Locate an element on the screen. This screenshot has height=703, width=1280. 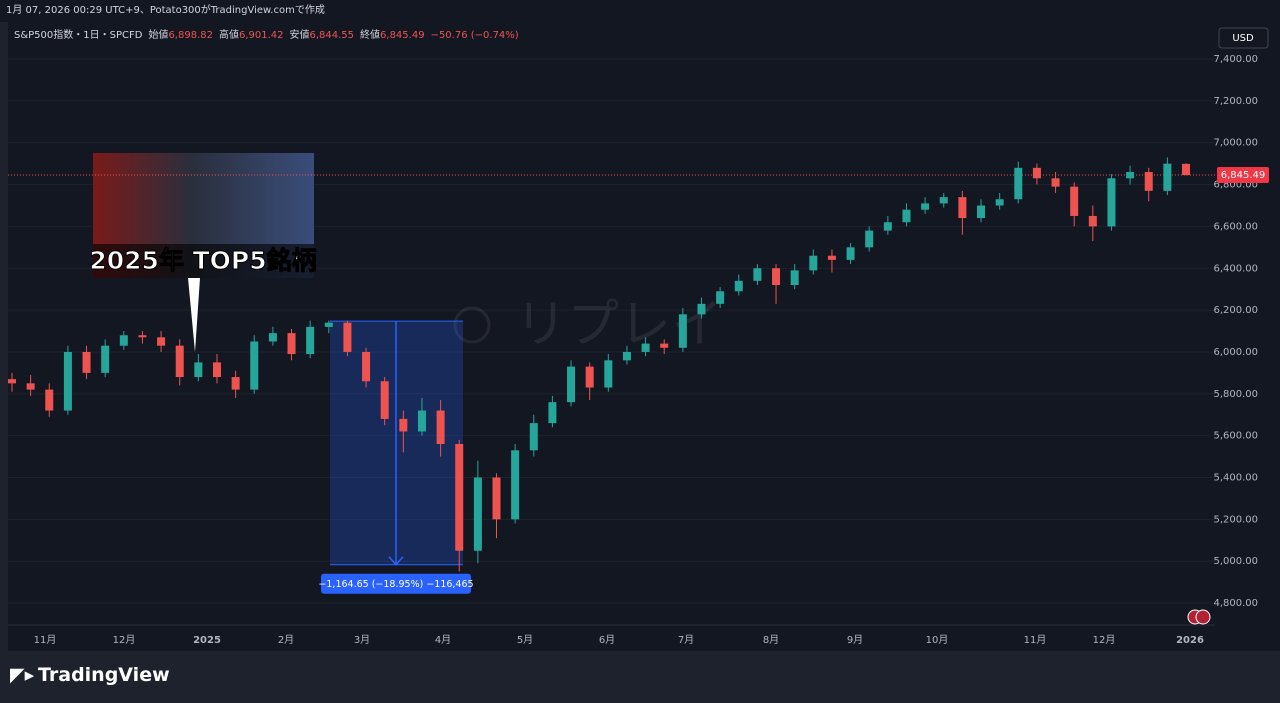
legend-field-name: 終値 is located at coordinates (370, 34).